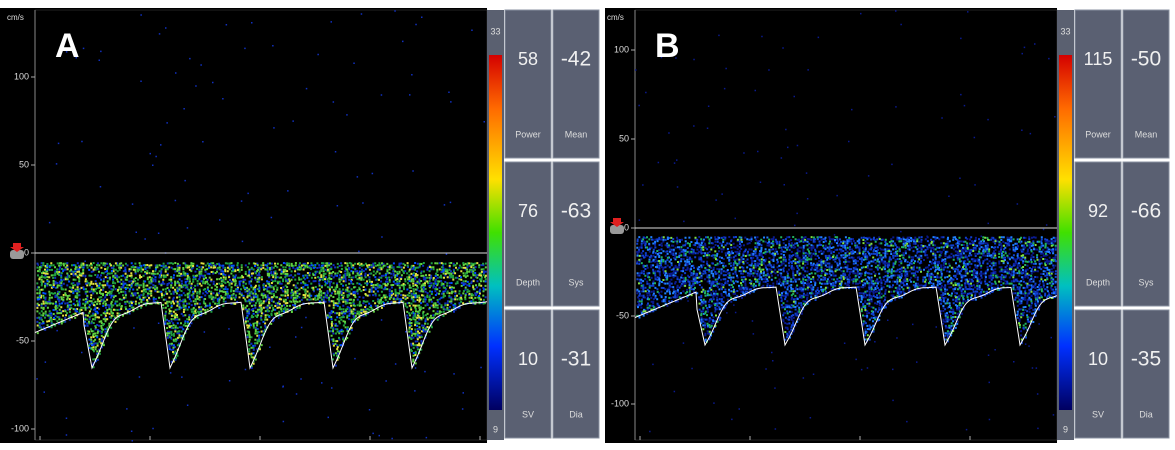 This screenshot has height=450, width=1175. Describe the element at coordinates (528, 211) in the screenshot. I see `readout-value: 76` at that location.